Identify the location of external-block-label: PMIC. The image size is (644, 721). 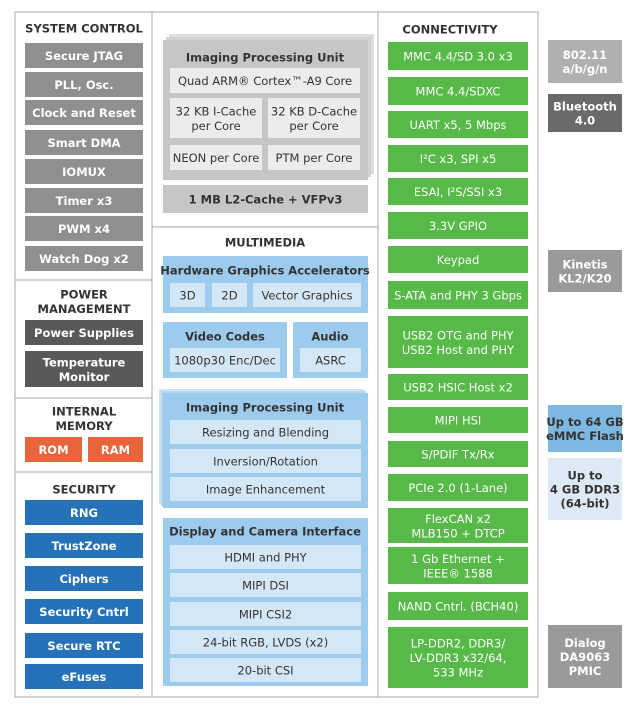
(585, 671).